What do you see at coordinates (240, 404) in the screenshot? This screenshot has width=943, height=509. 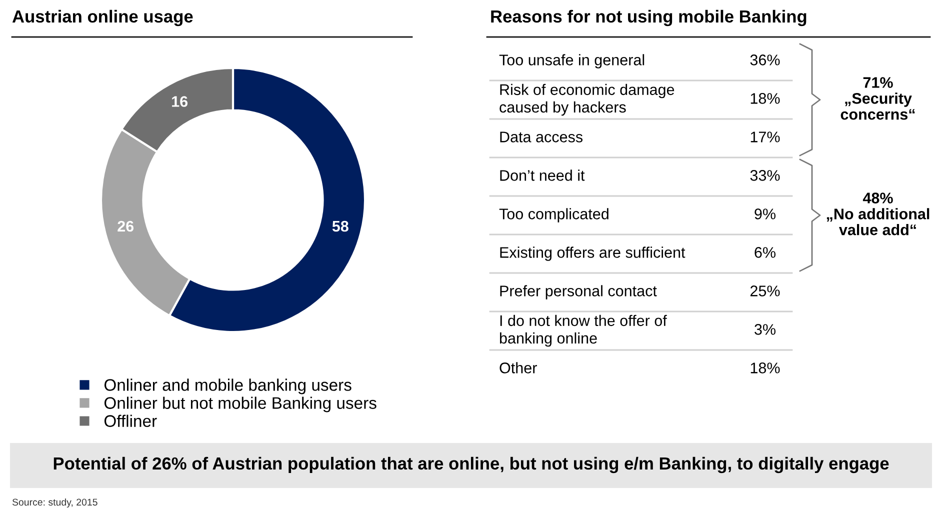 I see `legend-label: Onliner but not mobile Banking users` at bounding box center [240, 404].